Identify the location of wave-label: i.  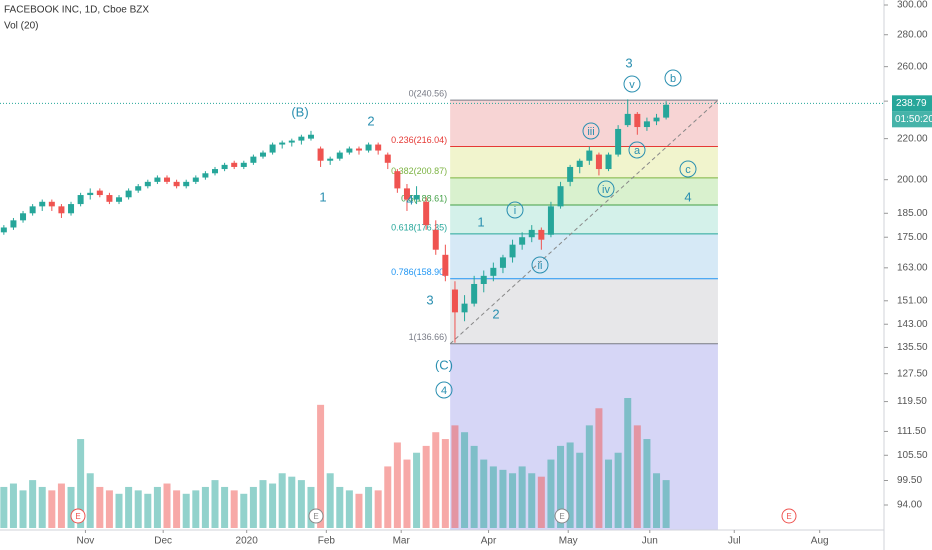
(515, 211).